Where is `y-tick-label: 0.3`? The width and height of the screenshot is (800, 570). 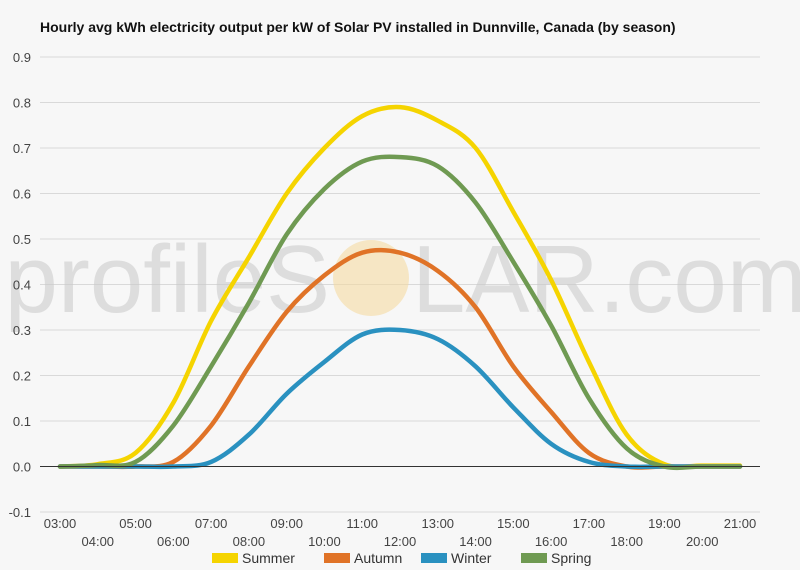 y-tick-label: 0.3 is located at coordinates (22, 330).